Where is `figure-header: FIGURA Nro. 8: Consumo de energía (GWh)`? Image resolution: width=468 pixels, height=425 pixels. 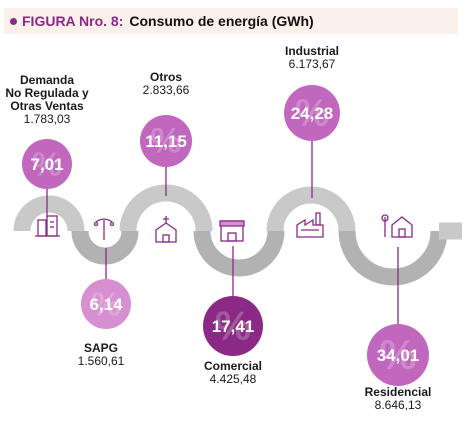
figure-header: FIGURA Nro. 8: Consumo de energía (GWh) is located at coordinates (231, 21).